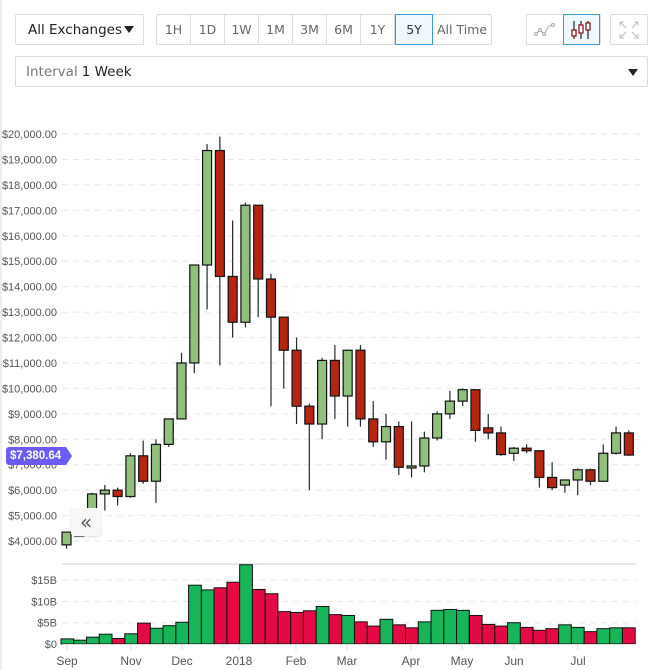  Describe the element at coordinates (32, 415) in the screenshot. I see `y-axis-label: $9,000.00` at that location.